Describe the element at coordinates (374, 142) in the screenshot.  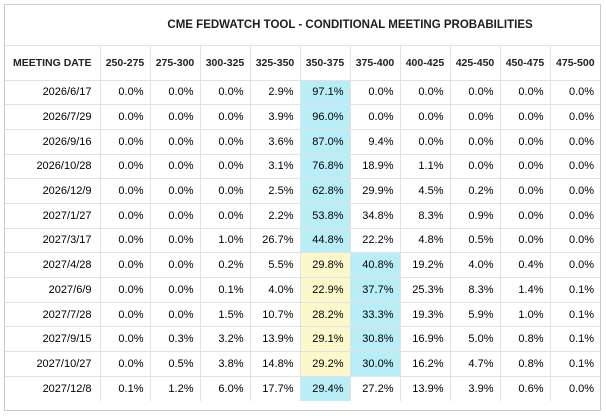
I see `probability-cell: 9.4%` at that location.